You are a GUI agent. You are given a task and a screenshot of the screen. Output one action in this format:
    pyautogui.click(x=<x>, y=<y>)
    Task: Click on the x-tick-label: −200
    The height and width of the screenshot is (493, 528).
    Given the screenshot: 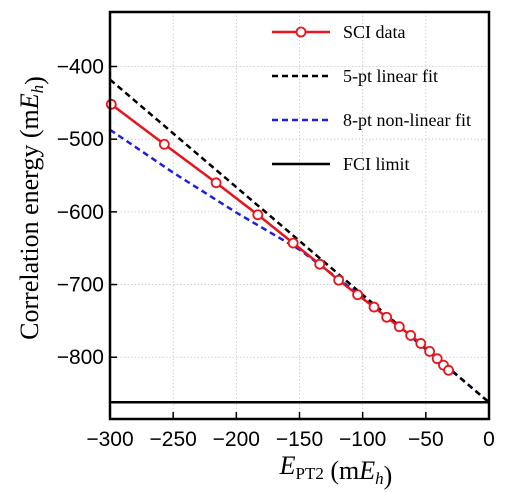 What is the action you would take?
    pyautogui.click(x=236, y=439)
    